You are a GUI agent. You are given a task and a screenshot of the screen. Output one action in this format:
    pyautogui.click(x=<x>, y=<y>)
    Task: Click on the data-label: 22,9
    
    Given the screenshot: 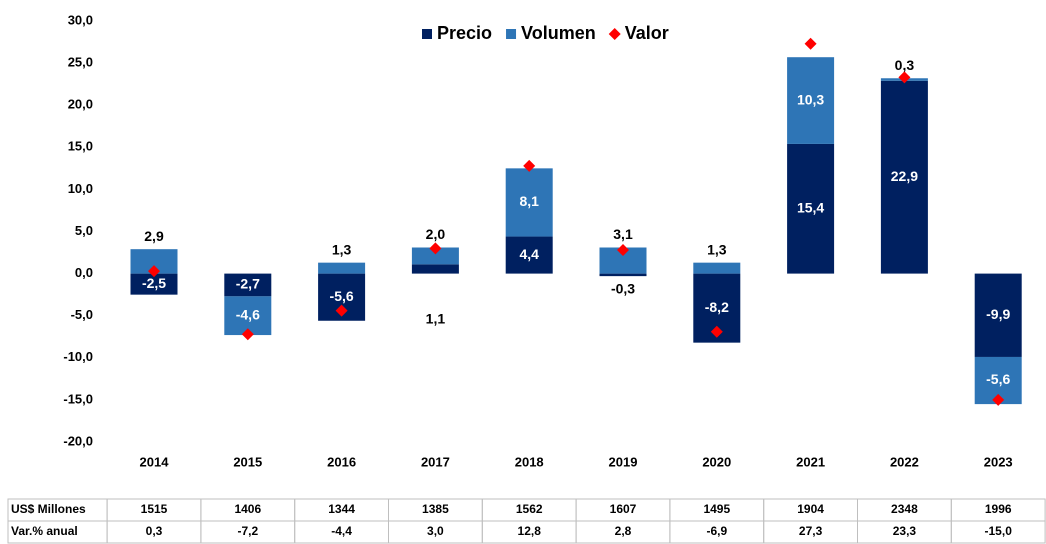 What is the action you would take?
    pyautogui.click(x=904, y=176)
    